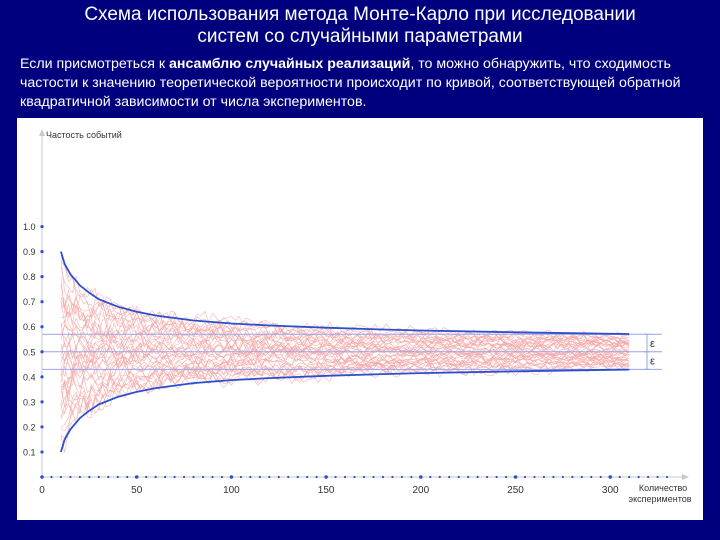 The image size is (720, 540). Describe the element at coordinates (29, 352) in the screenshot. I see `y-tick-label: 0.5` at that location.